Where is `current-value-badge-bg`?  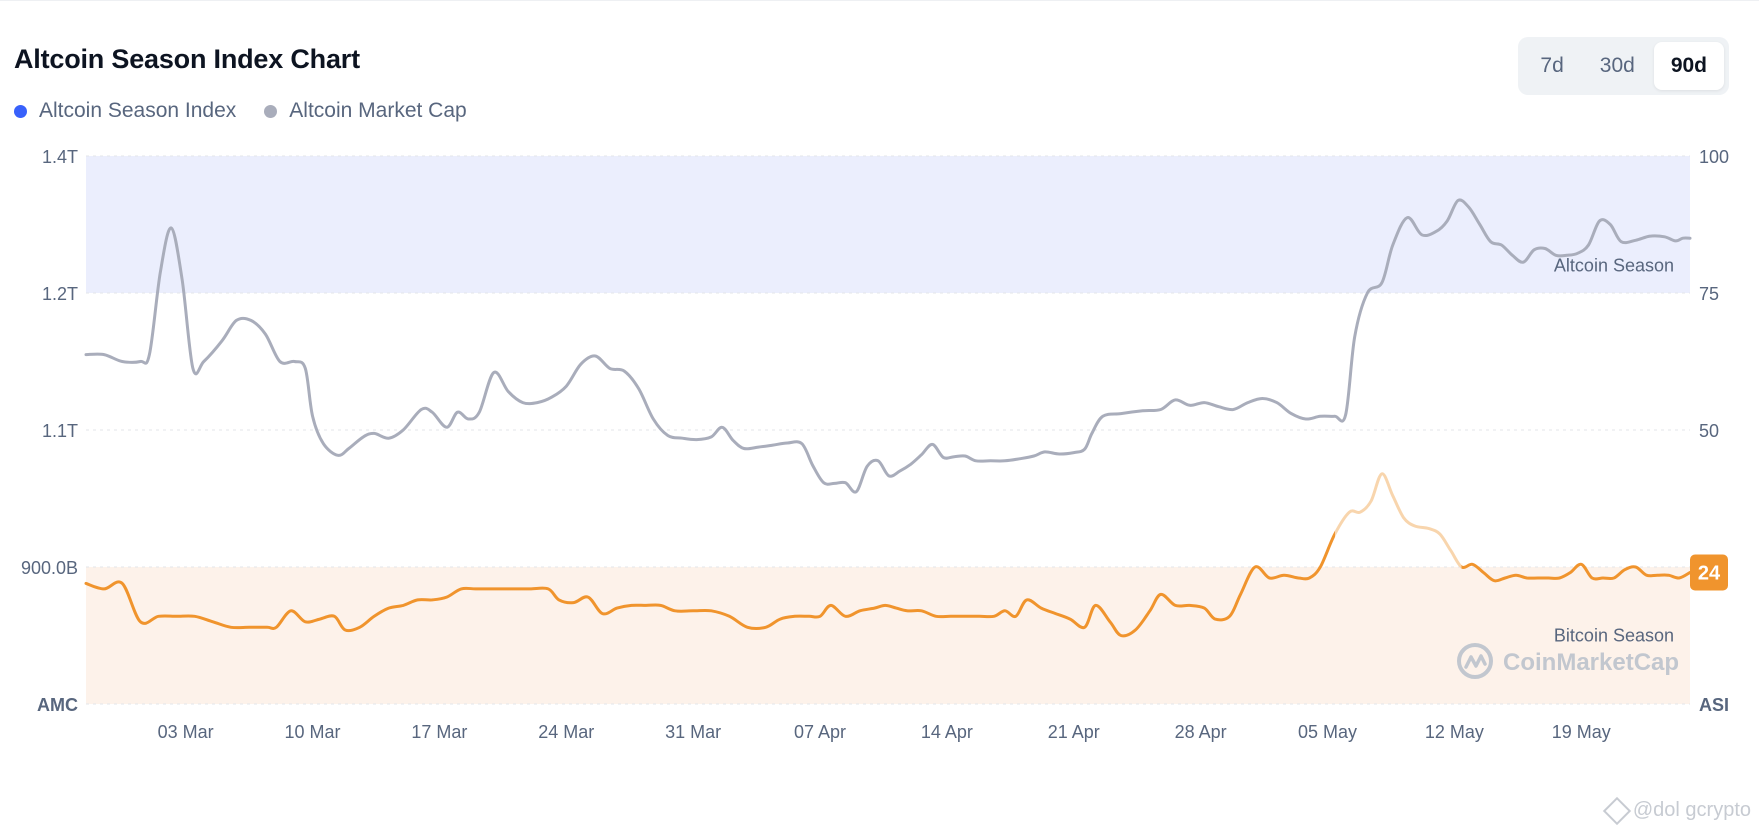
current-value-badge-bg is located at coordinates (1709, 572).